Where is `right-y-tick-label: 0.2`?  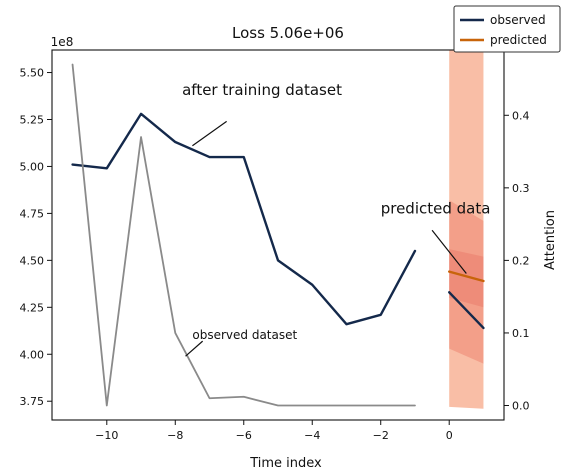 right-y-tick-label: 0.2 is located at coordinates (521, 260).